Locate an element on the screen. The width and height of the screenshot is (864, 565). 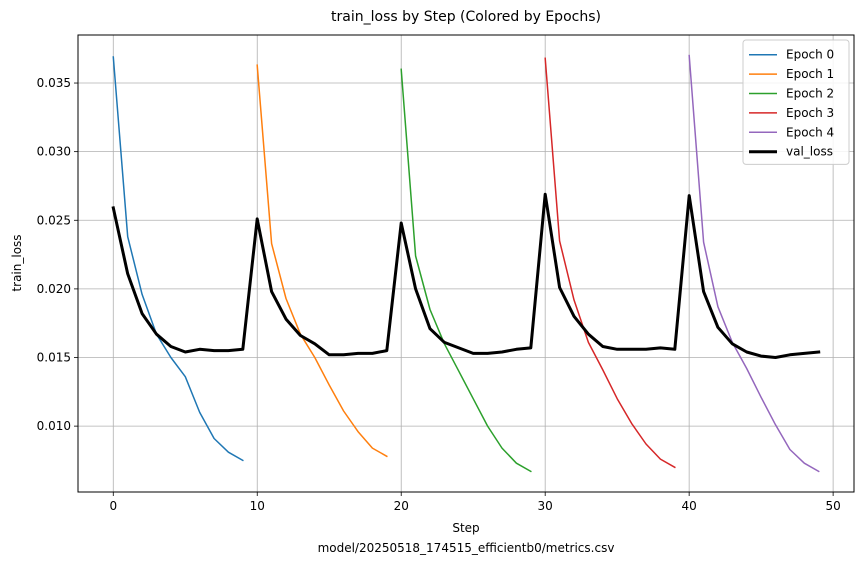
x-tick-label: 50 is located at coordinates (832, 506).